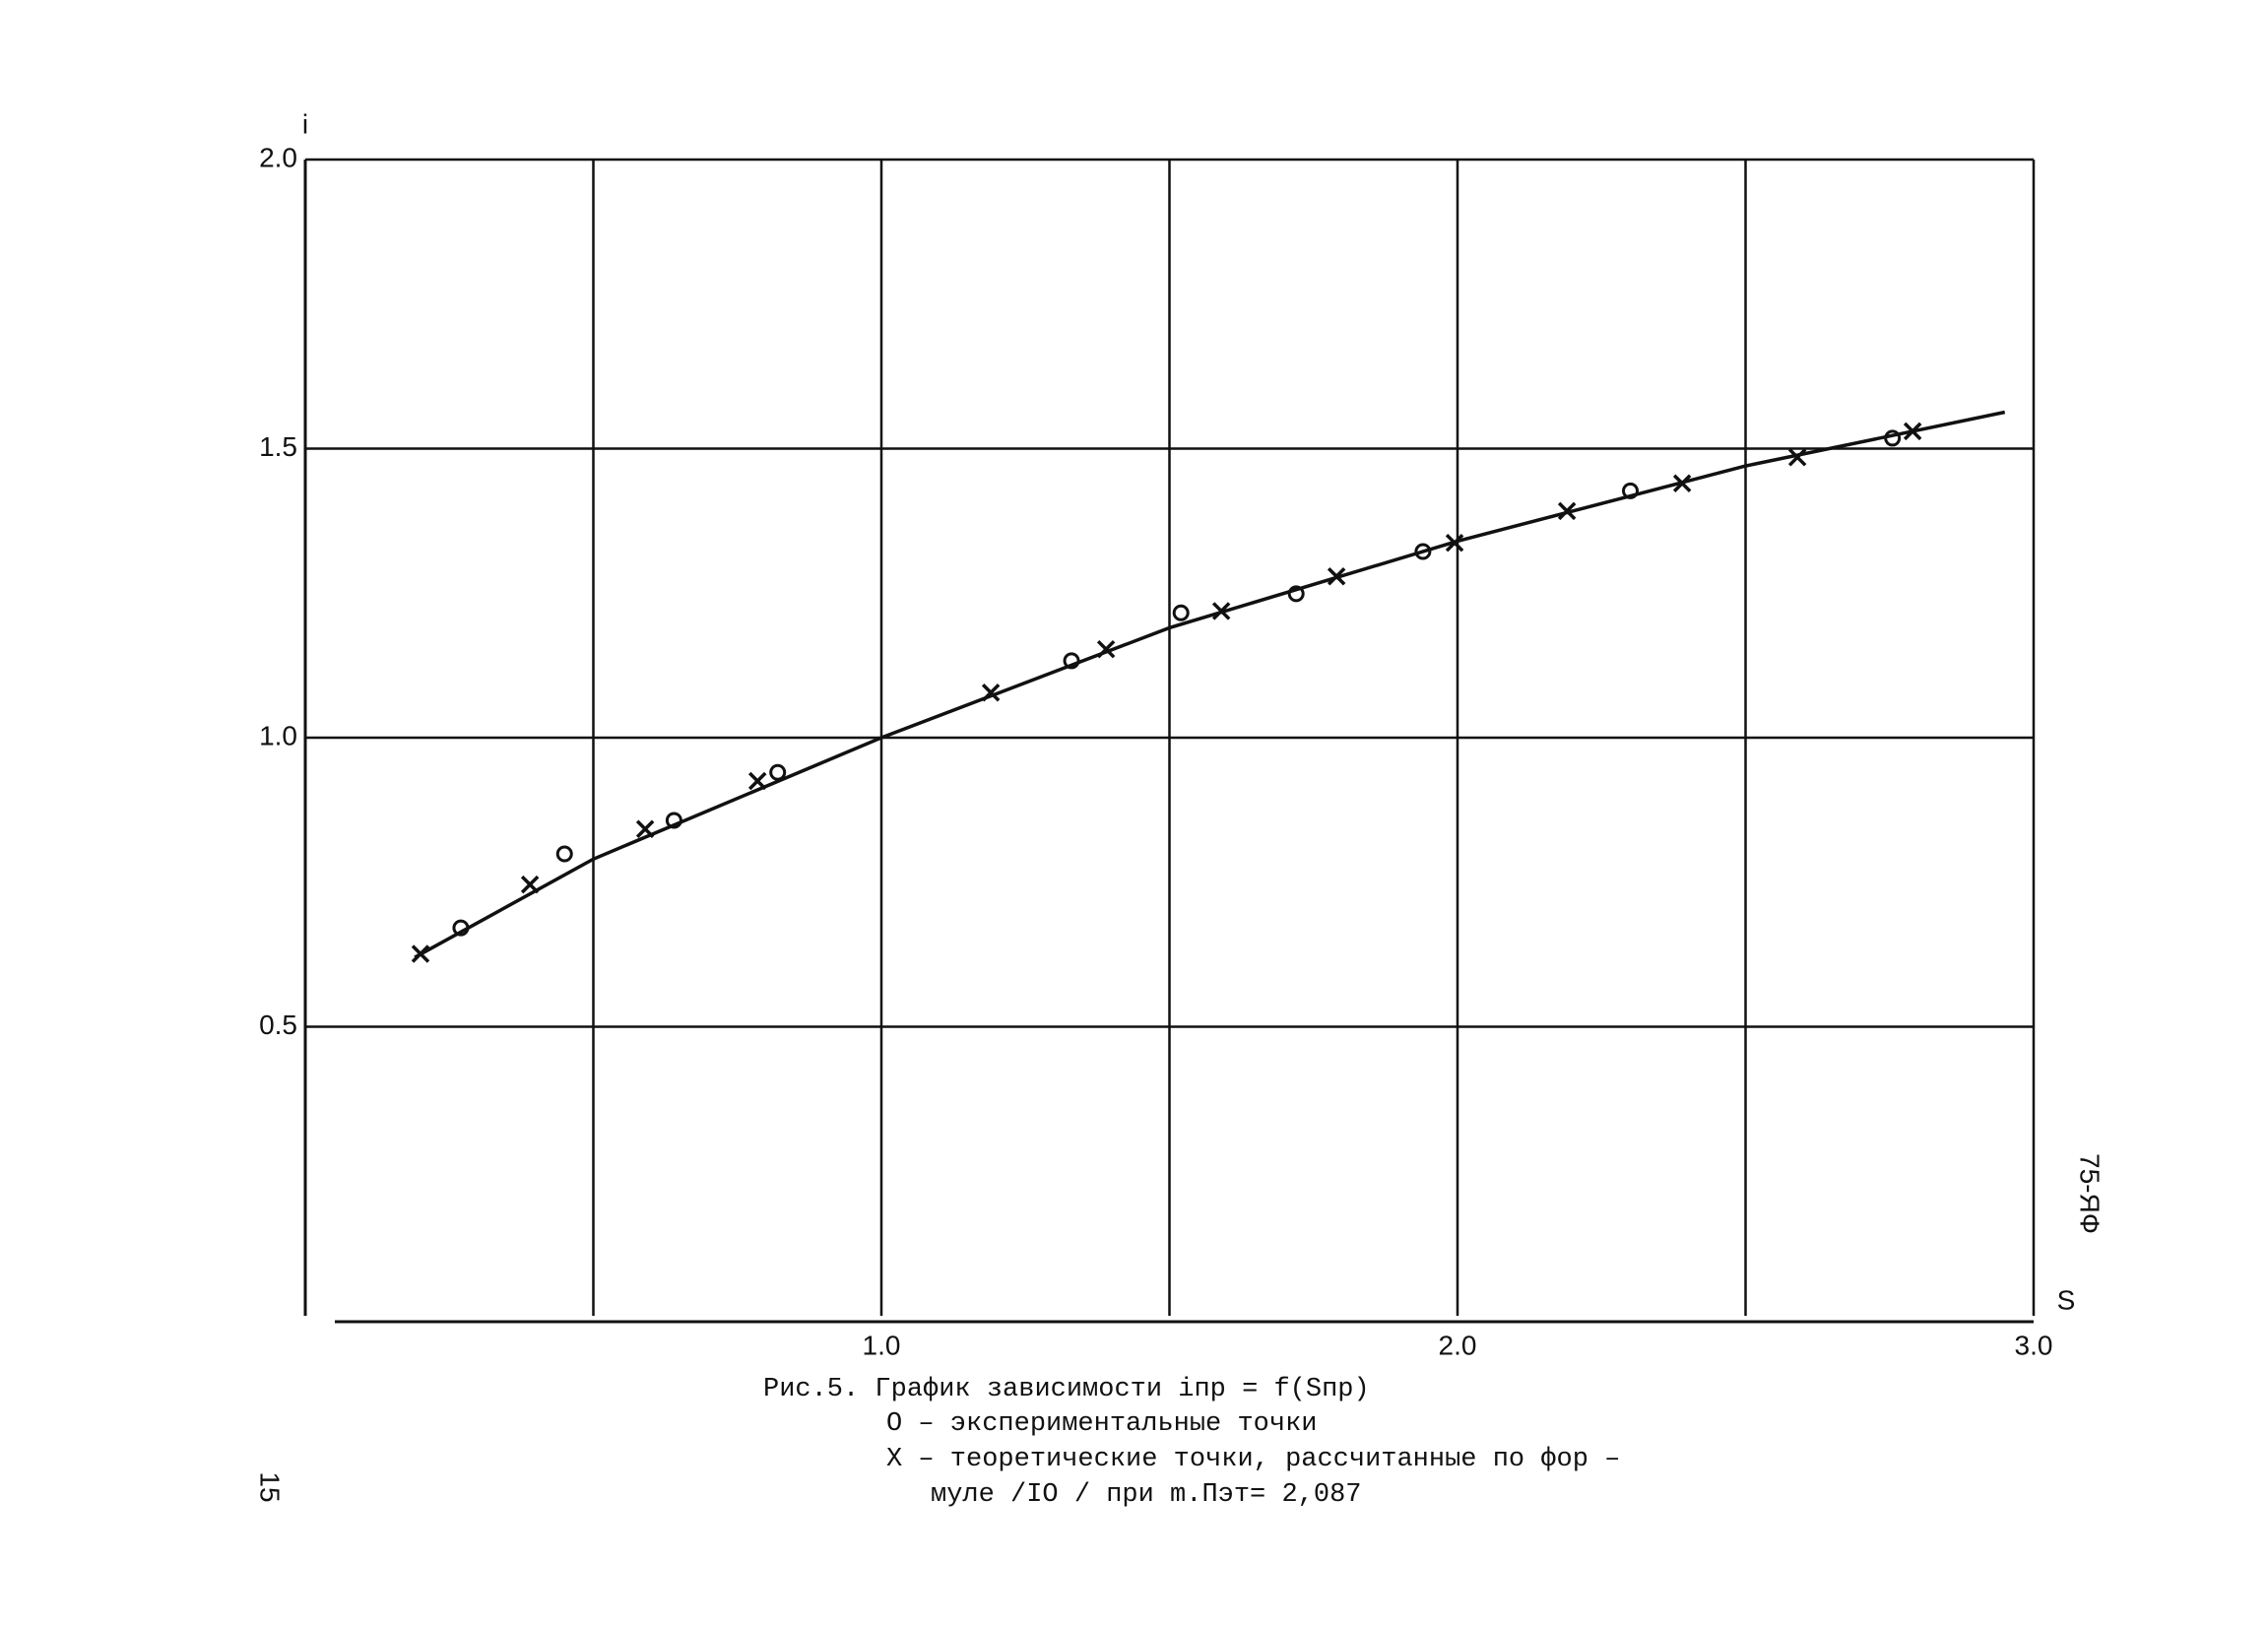 The width and height of the screenshot is (2268, 1628). I want to click on x-tick-label: 2.0, so click(1458, 1345).